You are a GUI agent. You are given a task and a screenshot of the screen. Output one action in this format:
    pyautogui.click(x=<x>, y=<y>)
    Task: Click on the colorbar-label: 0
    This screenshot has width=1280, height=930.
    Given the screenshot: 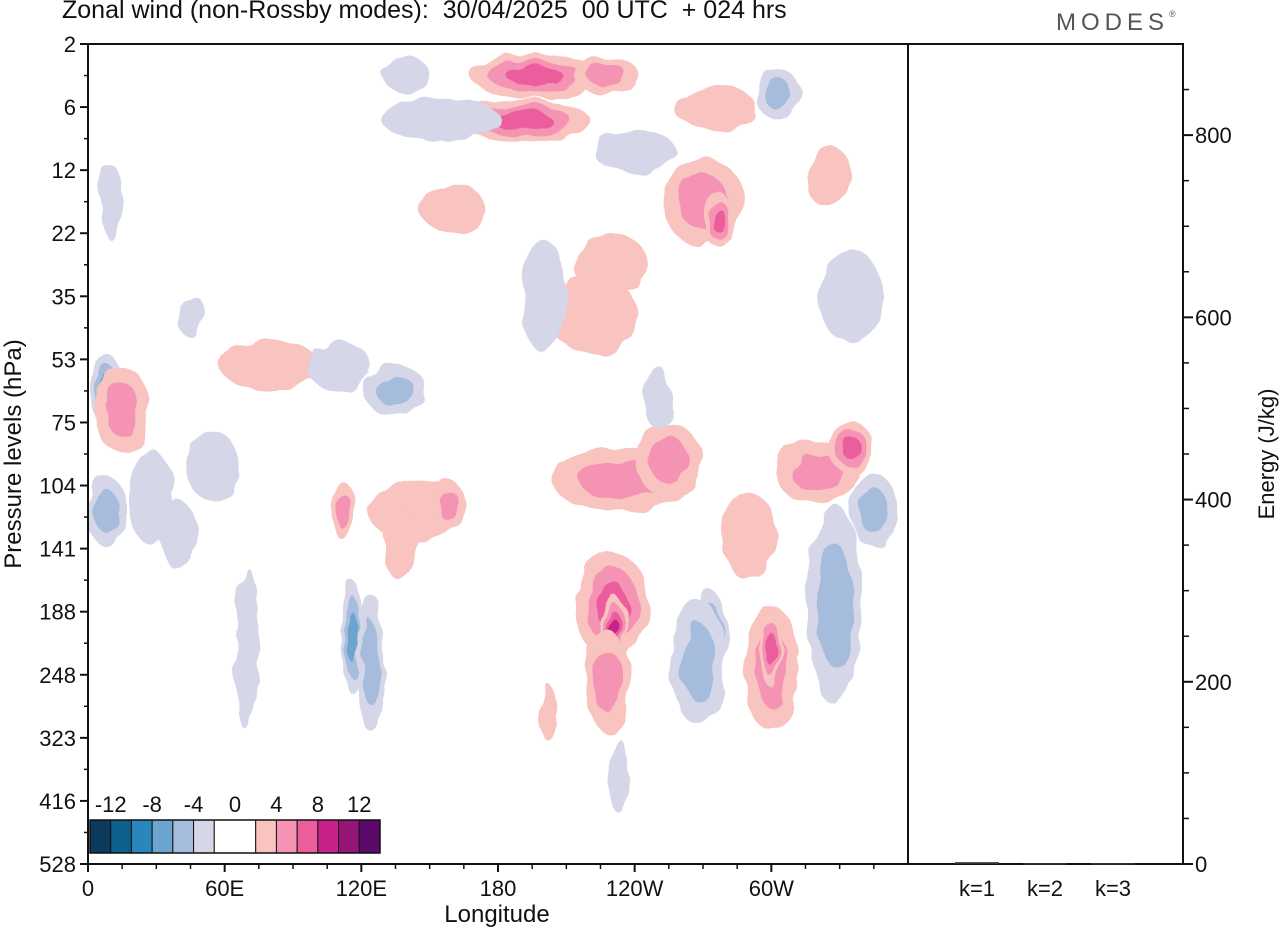 What is the action you would take?
    pyautogui.click(x=235, y=804)
    